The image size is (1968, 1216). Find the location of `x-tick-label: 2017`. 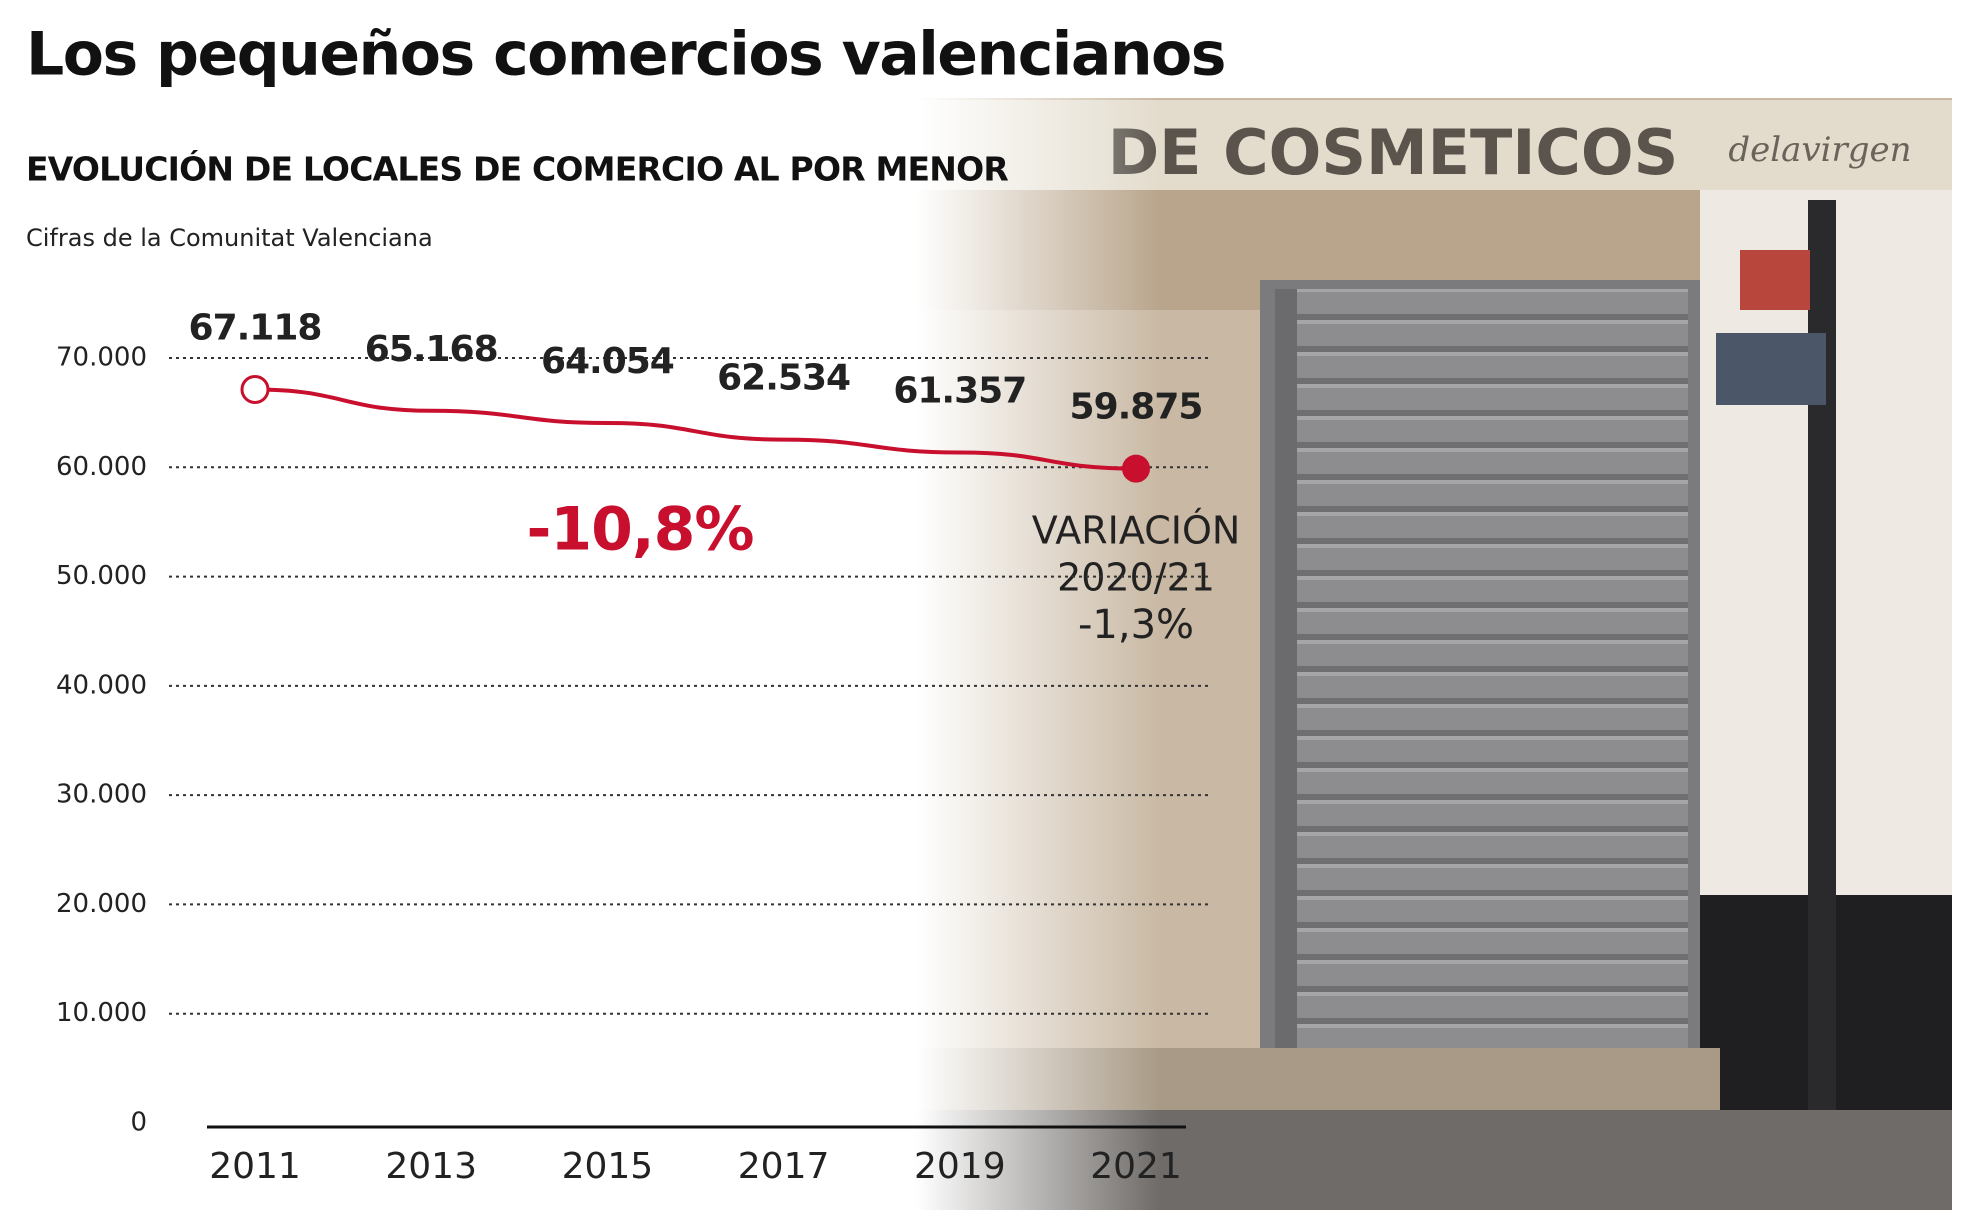

x-tick-label: 2017 is located at coordinates (784, 1166).